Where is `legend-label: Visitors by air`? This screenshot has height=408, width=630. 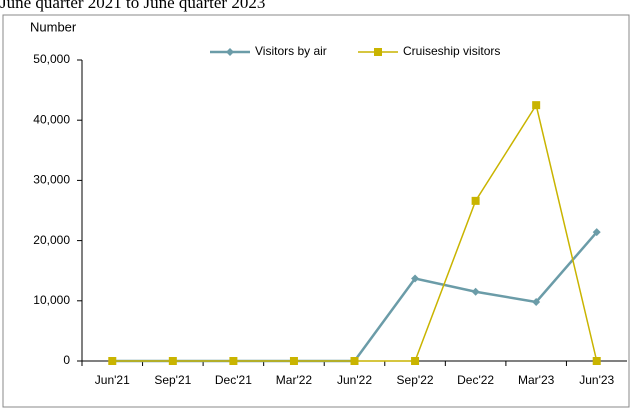 legend-label: Visitors by air is located at coordinates (291, 51).